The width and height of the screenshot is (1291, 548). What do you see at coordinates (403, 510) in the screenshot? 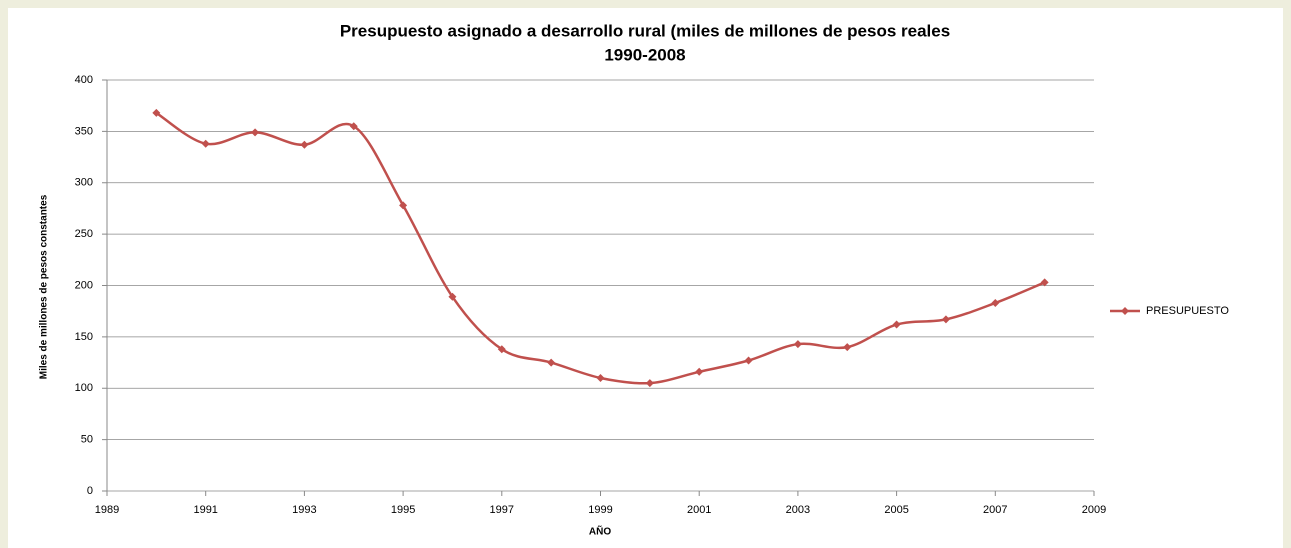
I see `x-tick-label: 1995` at bounding box center [403, 510].